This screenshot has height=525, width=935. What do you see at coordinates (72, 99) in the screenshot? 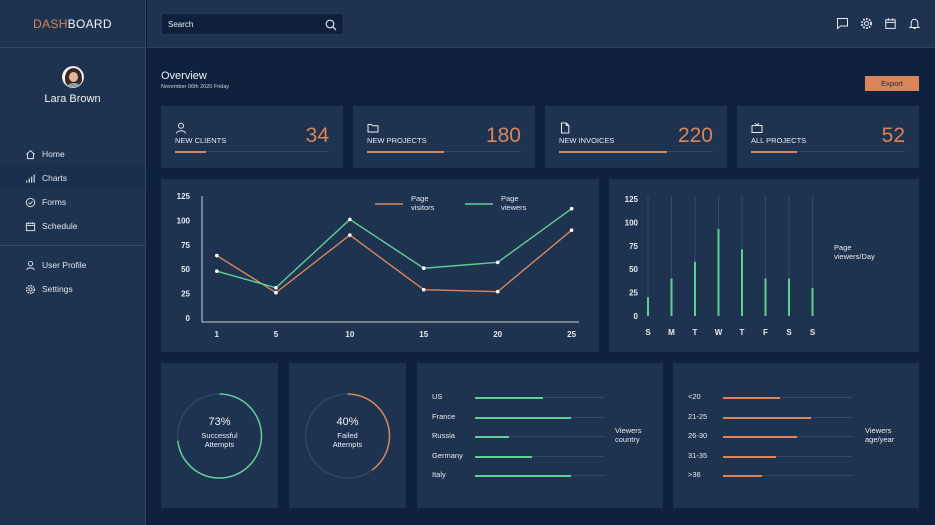
I see `user-name: Lara Brown` at bounding box center [72, 99].